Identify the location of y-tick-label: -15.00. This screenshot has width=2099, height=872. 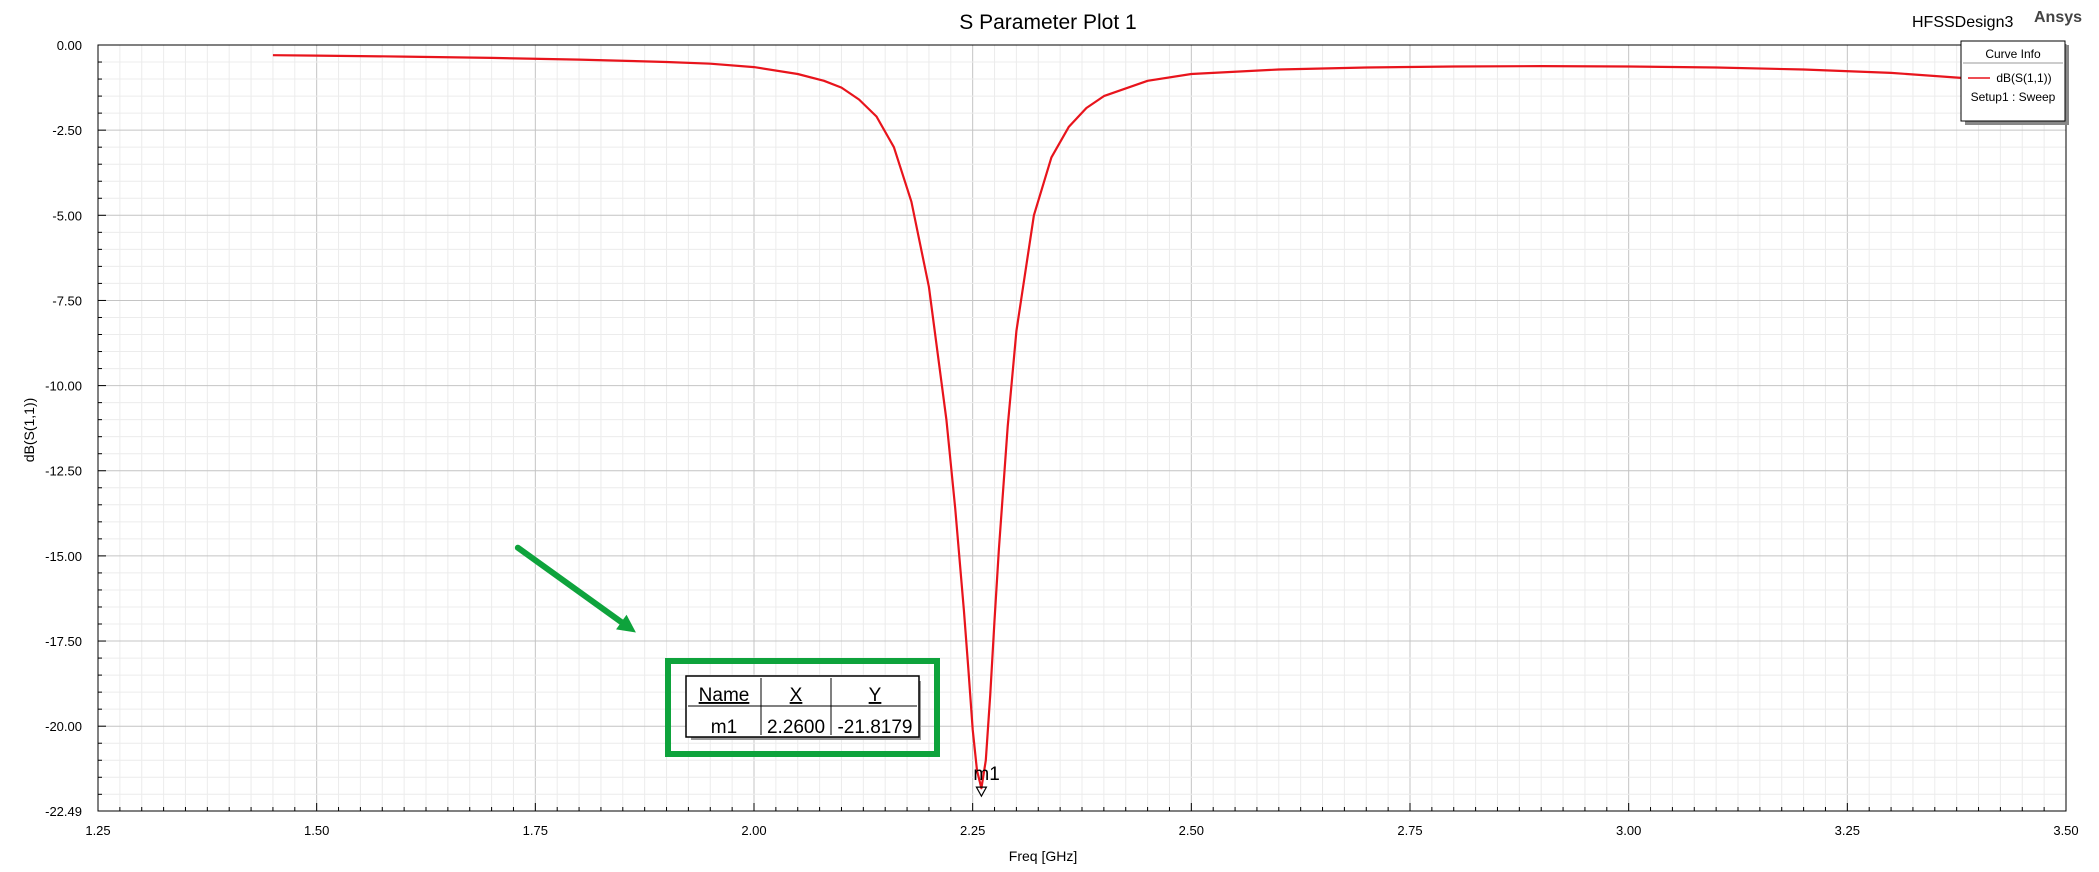
(63, 556).